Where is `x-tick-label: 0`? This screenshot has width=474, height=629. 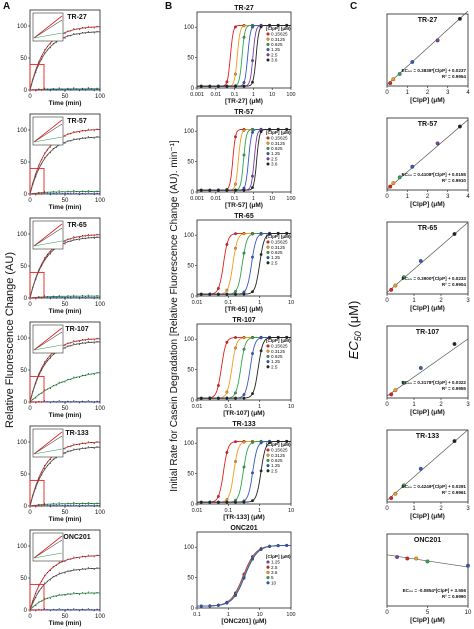 x-tick-label: 0 is located at coordinates (30, 409).